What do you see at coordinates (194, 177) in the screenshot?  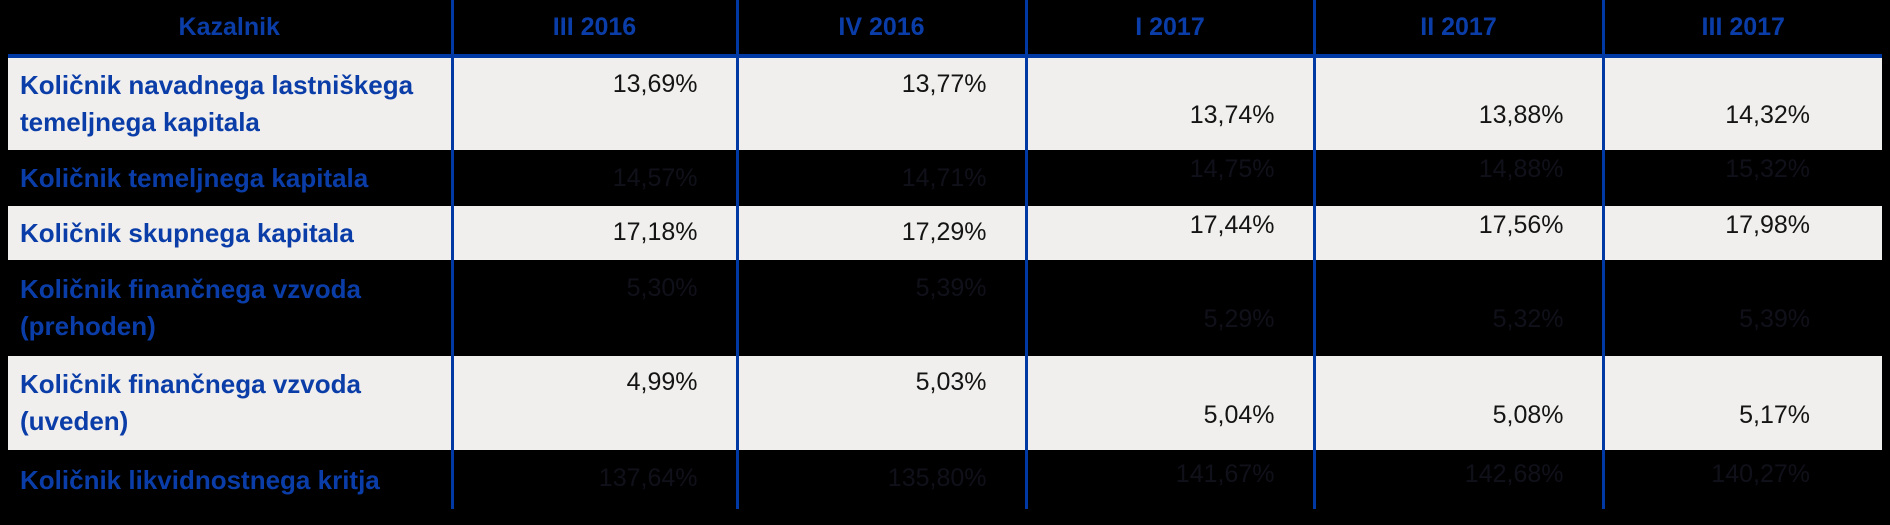 I see `row-label: Količnik temeljnega kapitala` at bounding box center [194, 177].